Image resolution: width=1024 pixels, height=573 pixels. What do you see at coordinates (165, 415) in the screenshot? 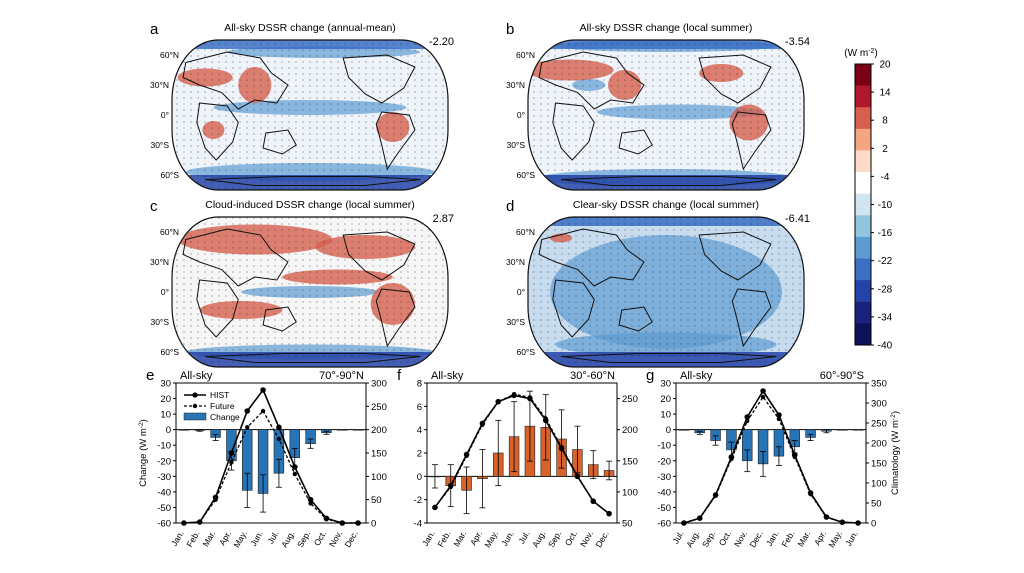
I see `y-tick-label: 10` at bounding box center [165, 415].